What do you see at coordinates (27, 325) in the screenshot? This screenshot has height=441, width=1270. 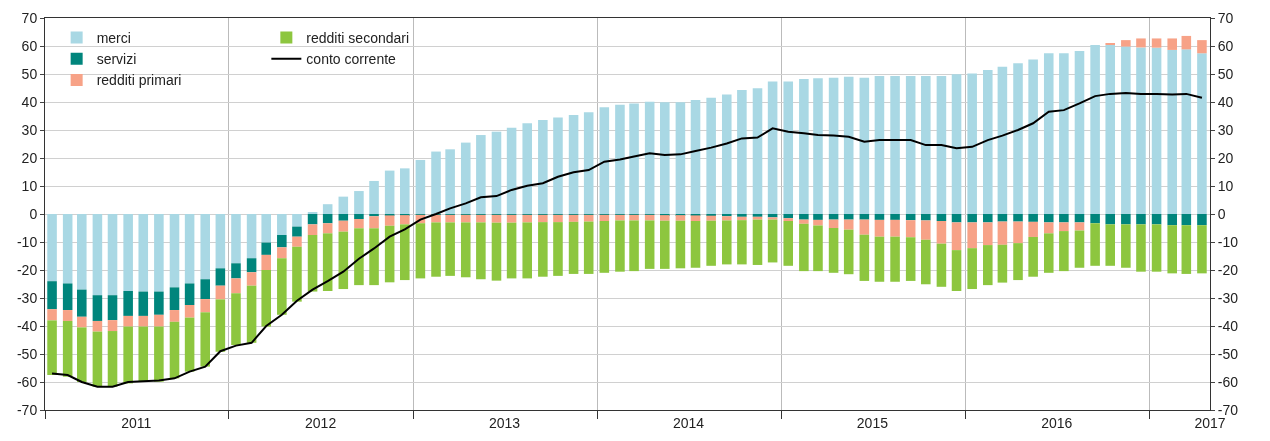 I see `y-tick-label: -40` at bounding box center [27, 325].